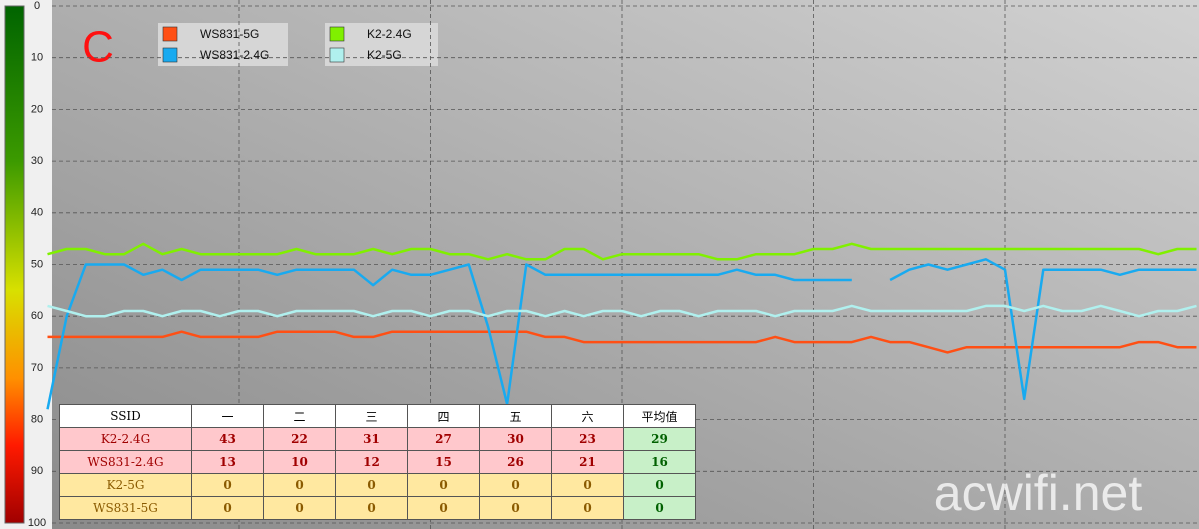  What do you see at coordinates (37, 264) in the screenshot?
I see `y-tick-label: 50` at bounding box center [37, 264].